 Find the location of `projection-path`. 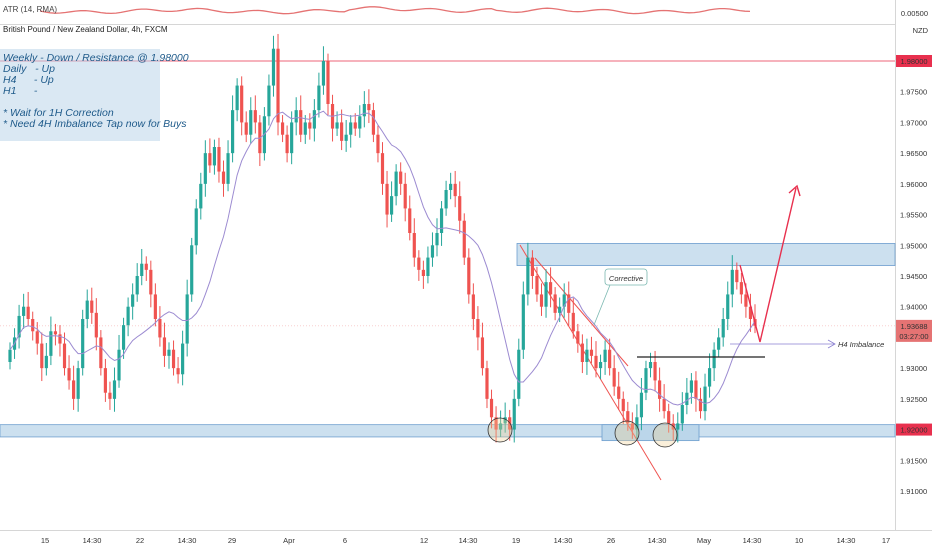

projection-path is located at coordinates (768, 265).